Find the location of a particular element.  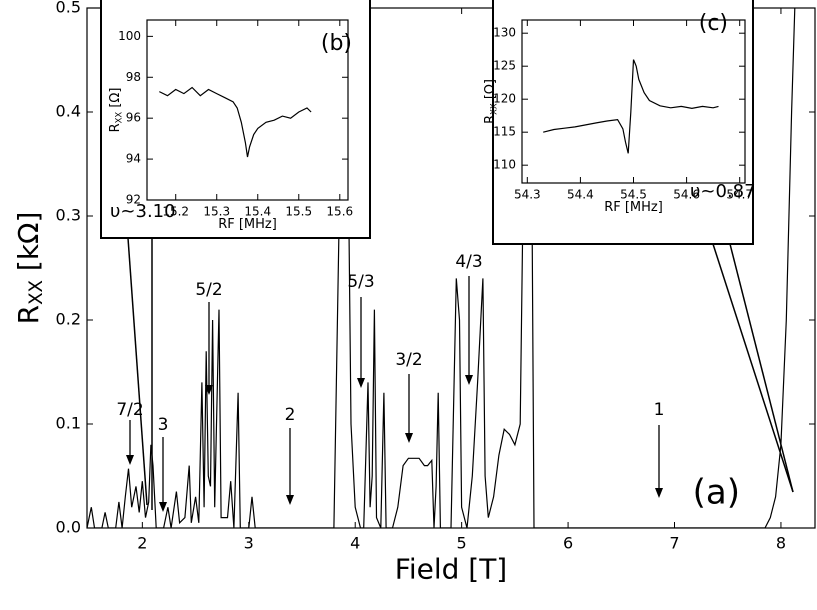

x-tick-label: 54.4 is located at coordinates (580, 195).